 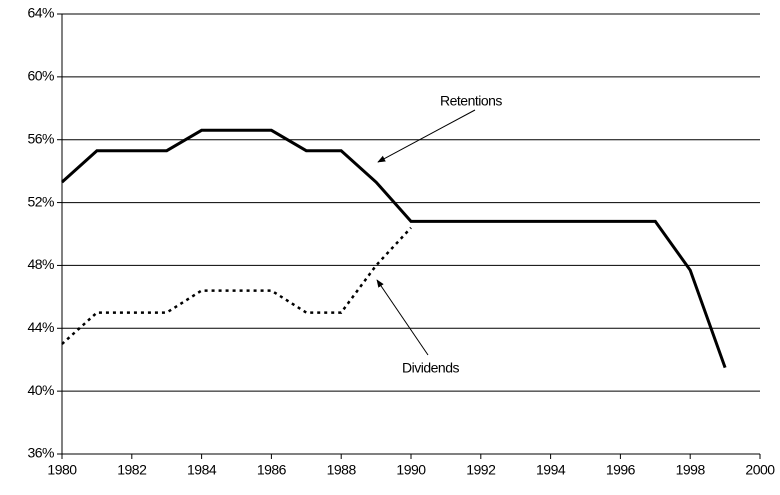 I want to click on series-label: Retentions, so click(x=471, y=101).